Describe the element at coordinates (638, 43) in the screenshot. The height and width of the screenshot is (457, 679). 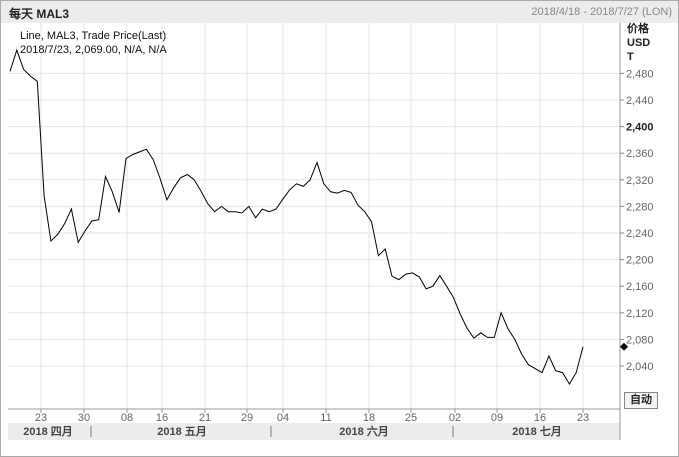
I see `price-axis-label: 价格 USD T` at that location.